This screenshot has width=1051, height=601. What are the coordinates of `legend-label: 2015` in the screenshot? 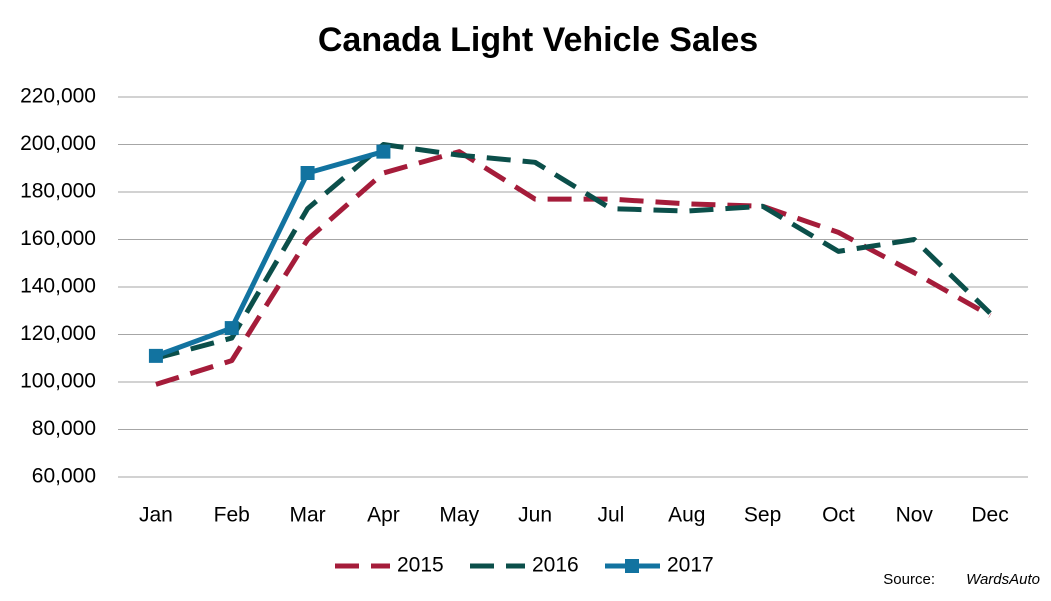 It's located at (420, 565).